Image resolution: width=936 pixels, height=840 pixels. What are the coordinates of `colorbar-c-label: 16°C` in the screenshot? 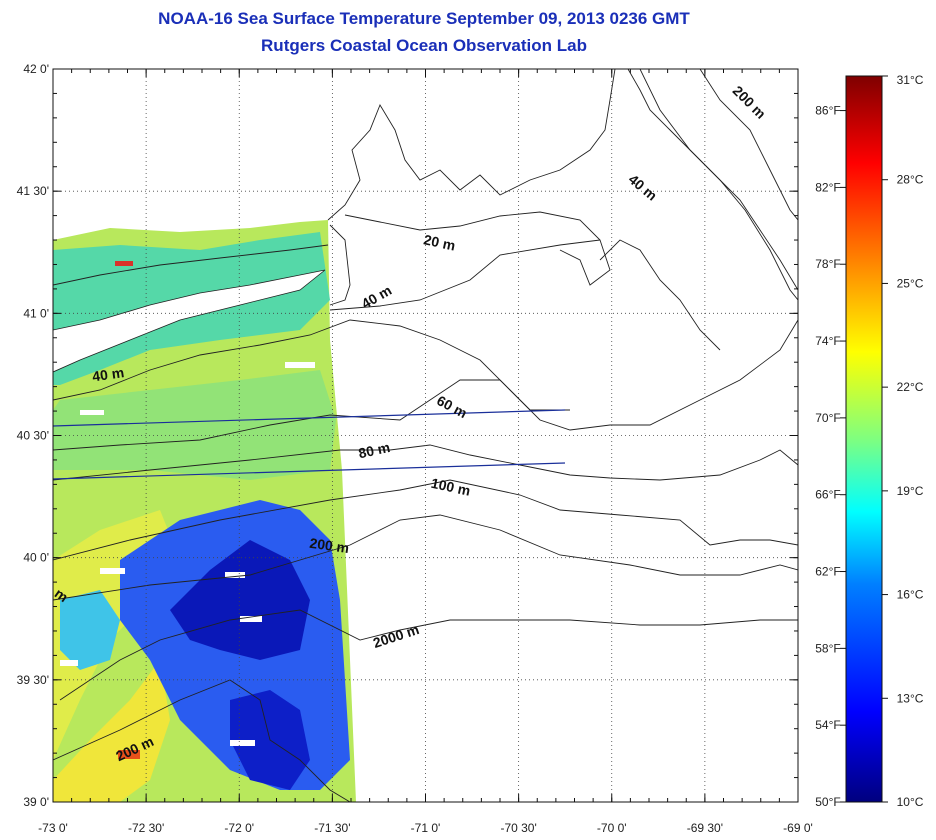 It's located at (910, 595).